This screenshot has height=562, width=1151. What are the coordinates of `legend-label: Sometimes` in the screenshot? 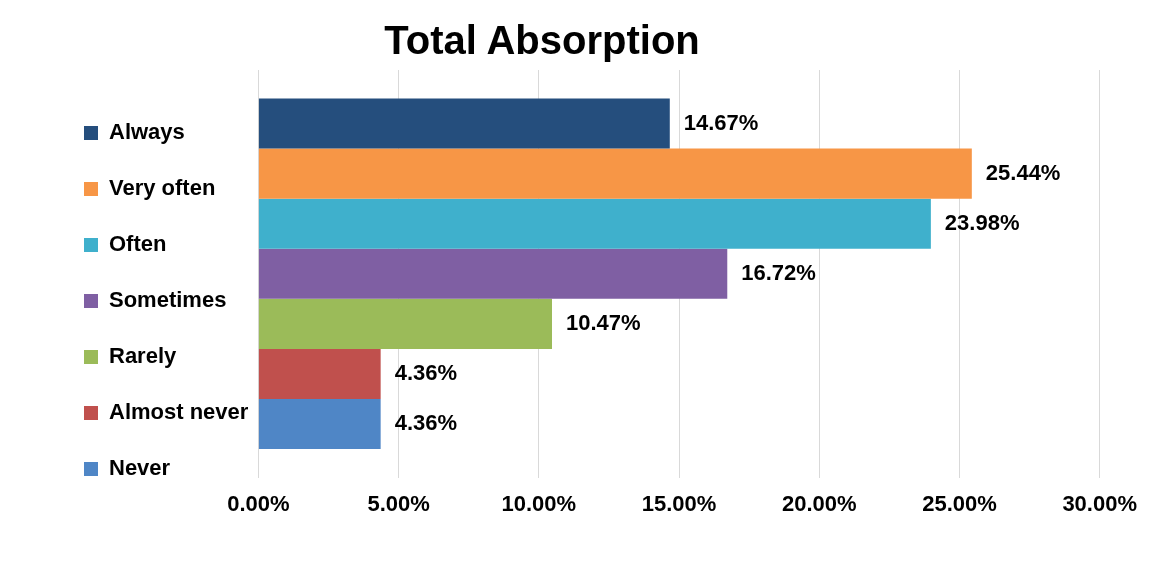 It's located at (168, 300).